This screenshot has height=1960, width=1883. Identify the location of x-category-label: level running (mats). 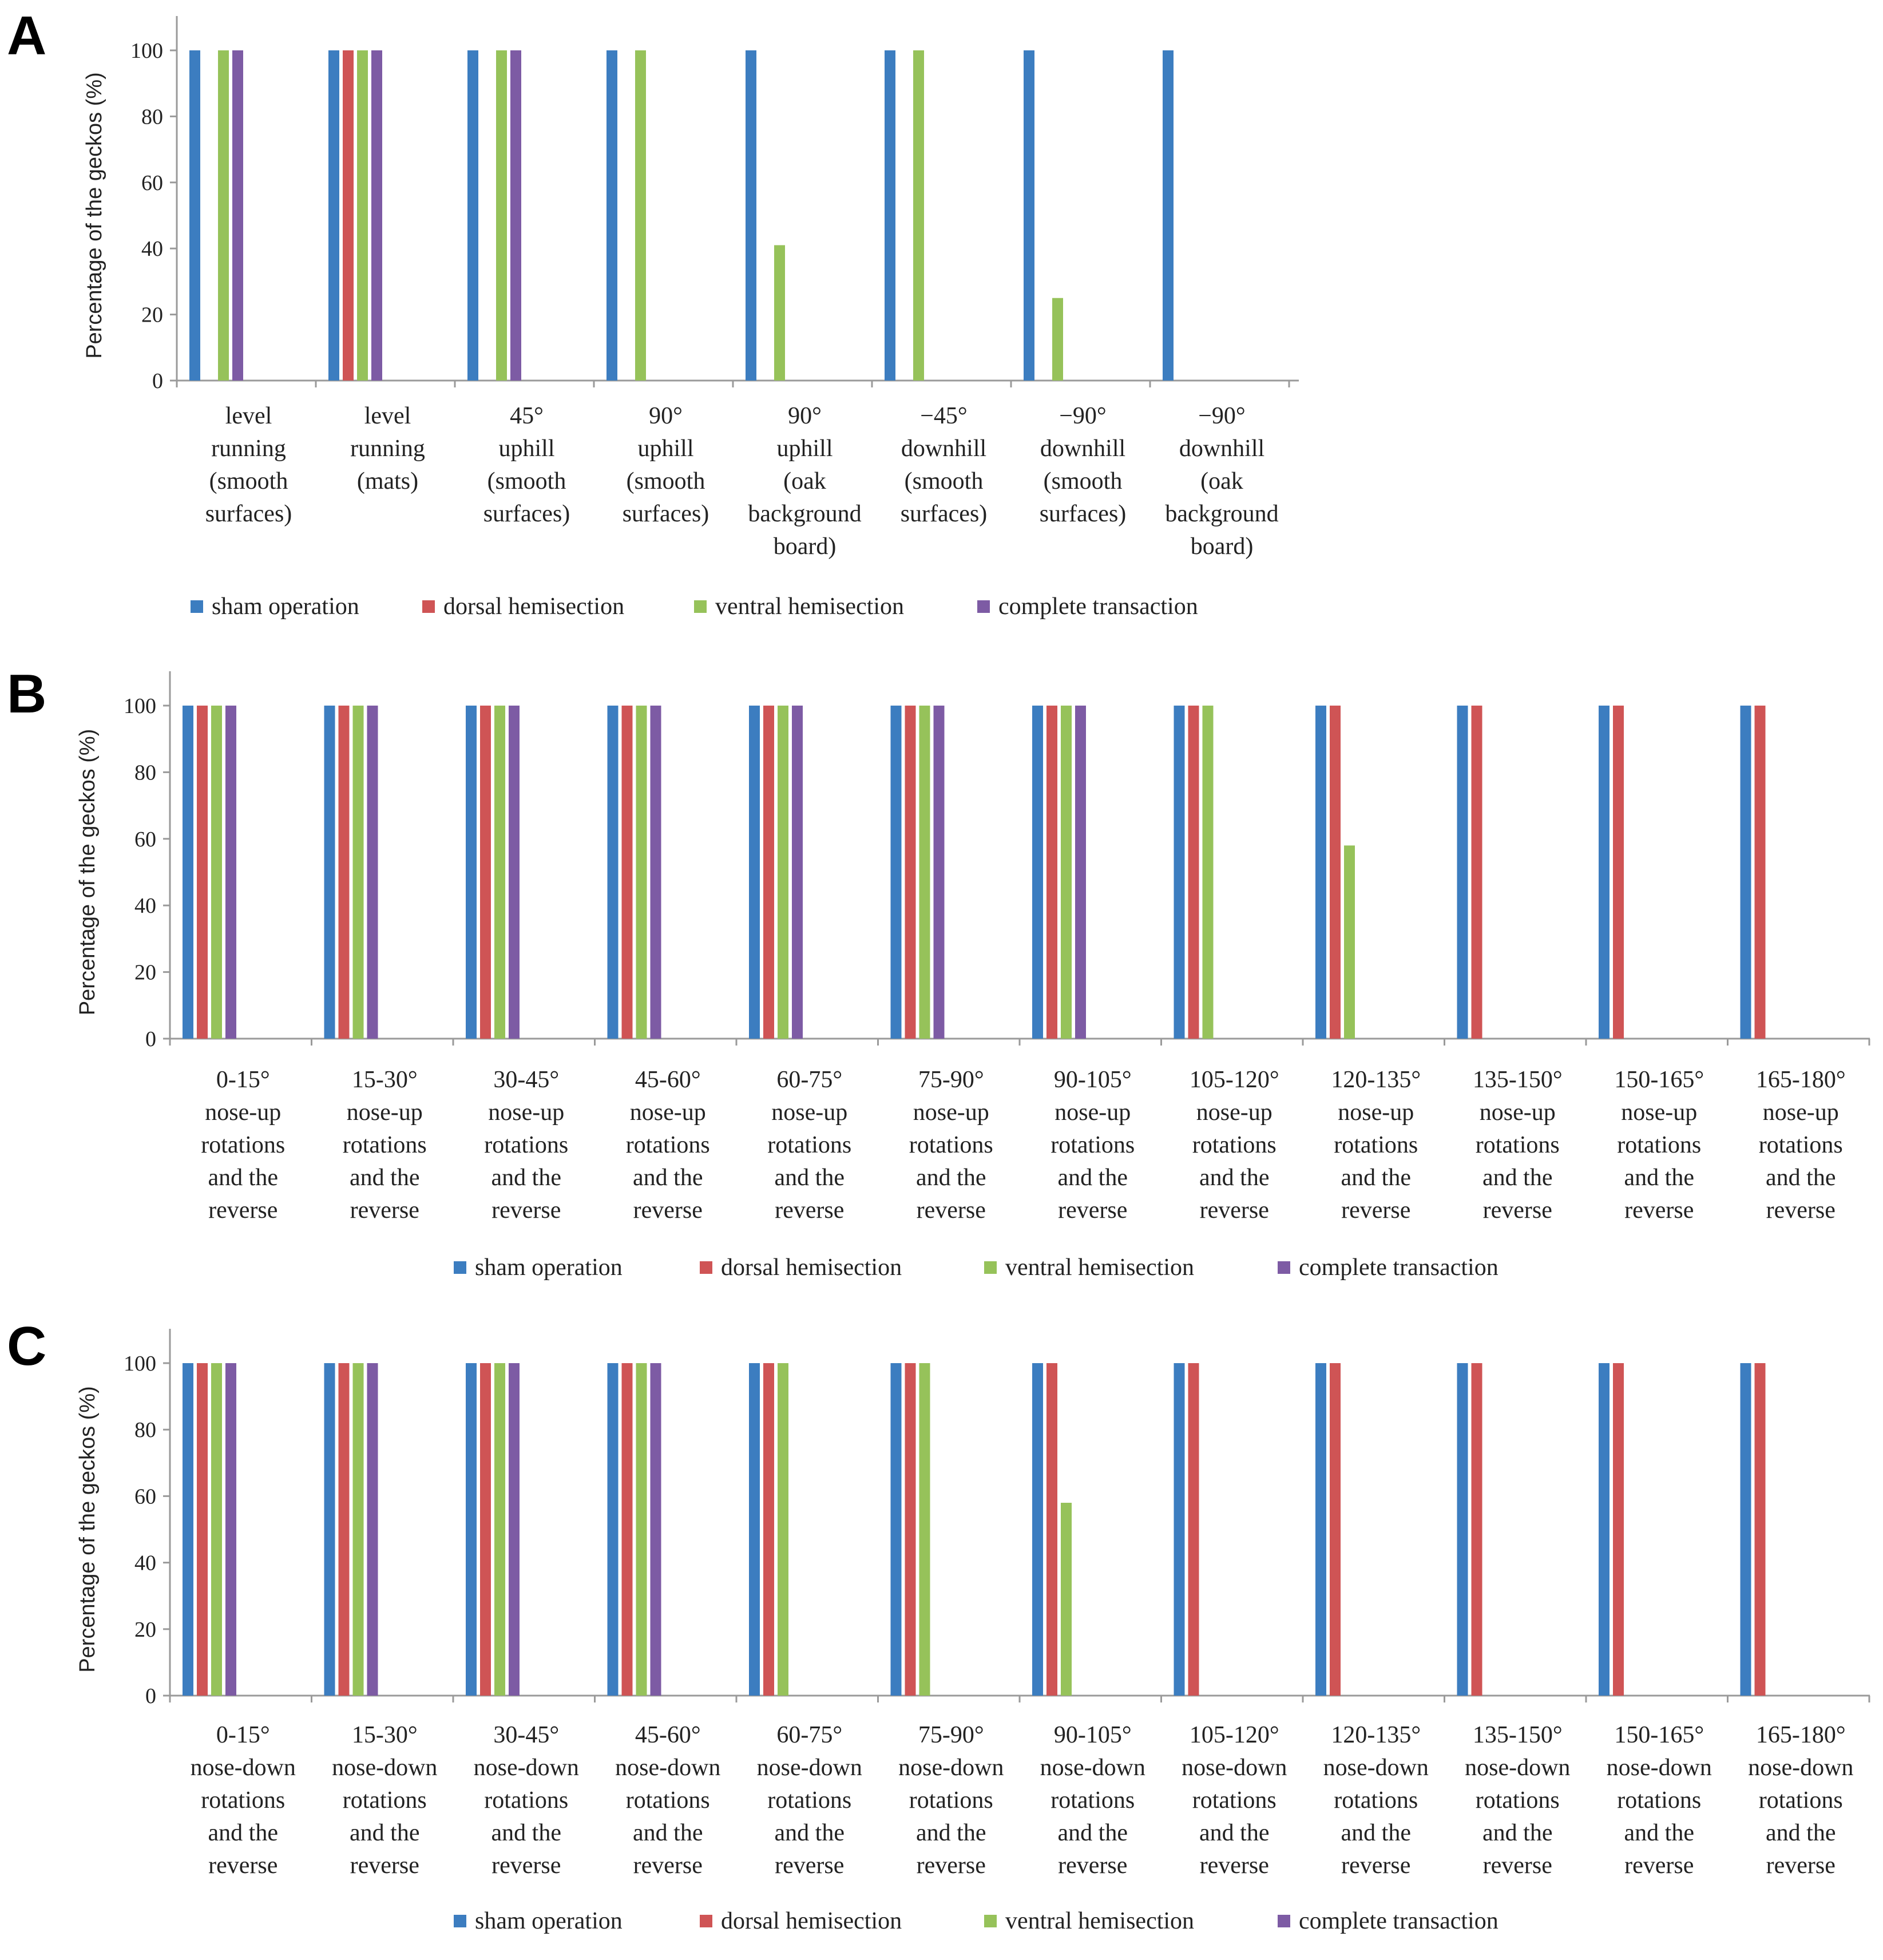
(387, 448).